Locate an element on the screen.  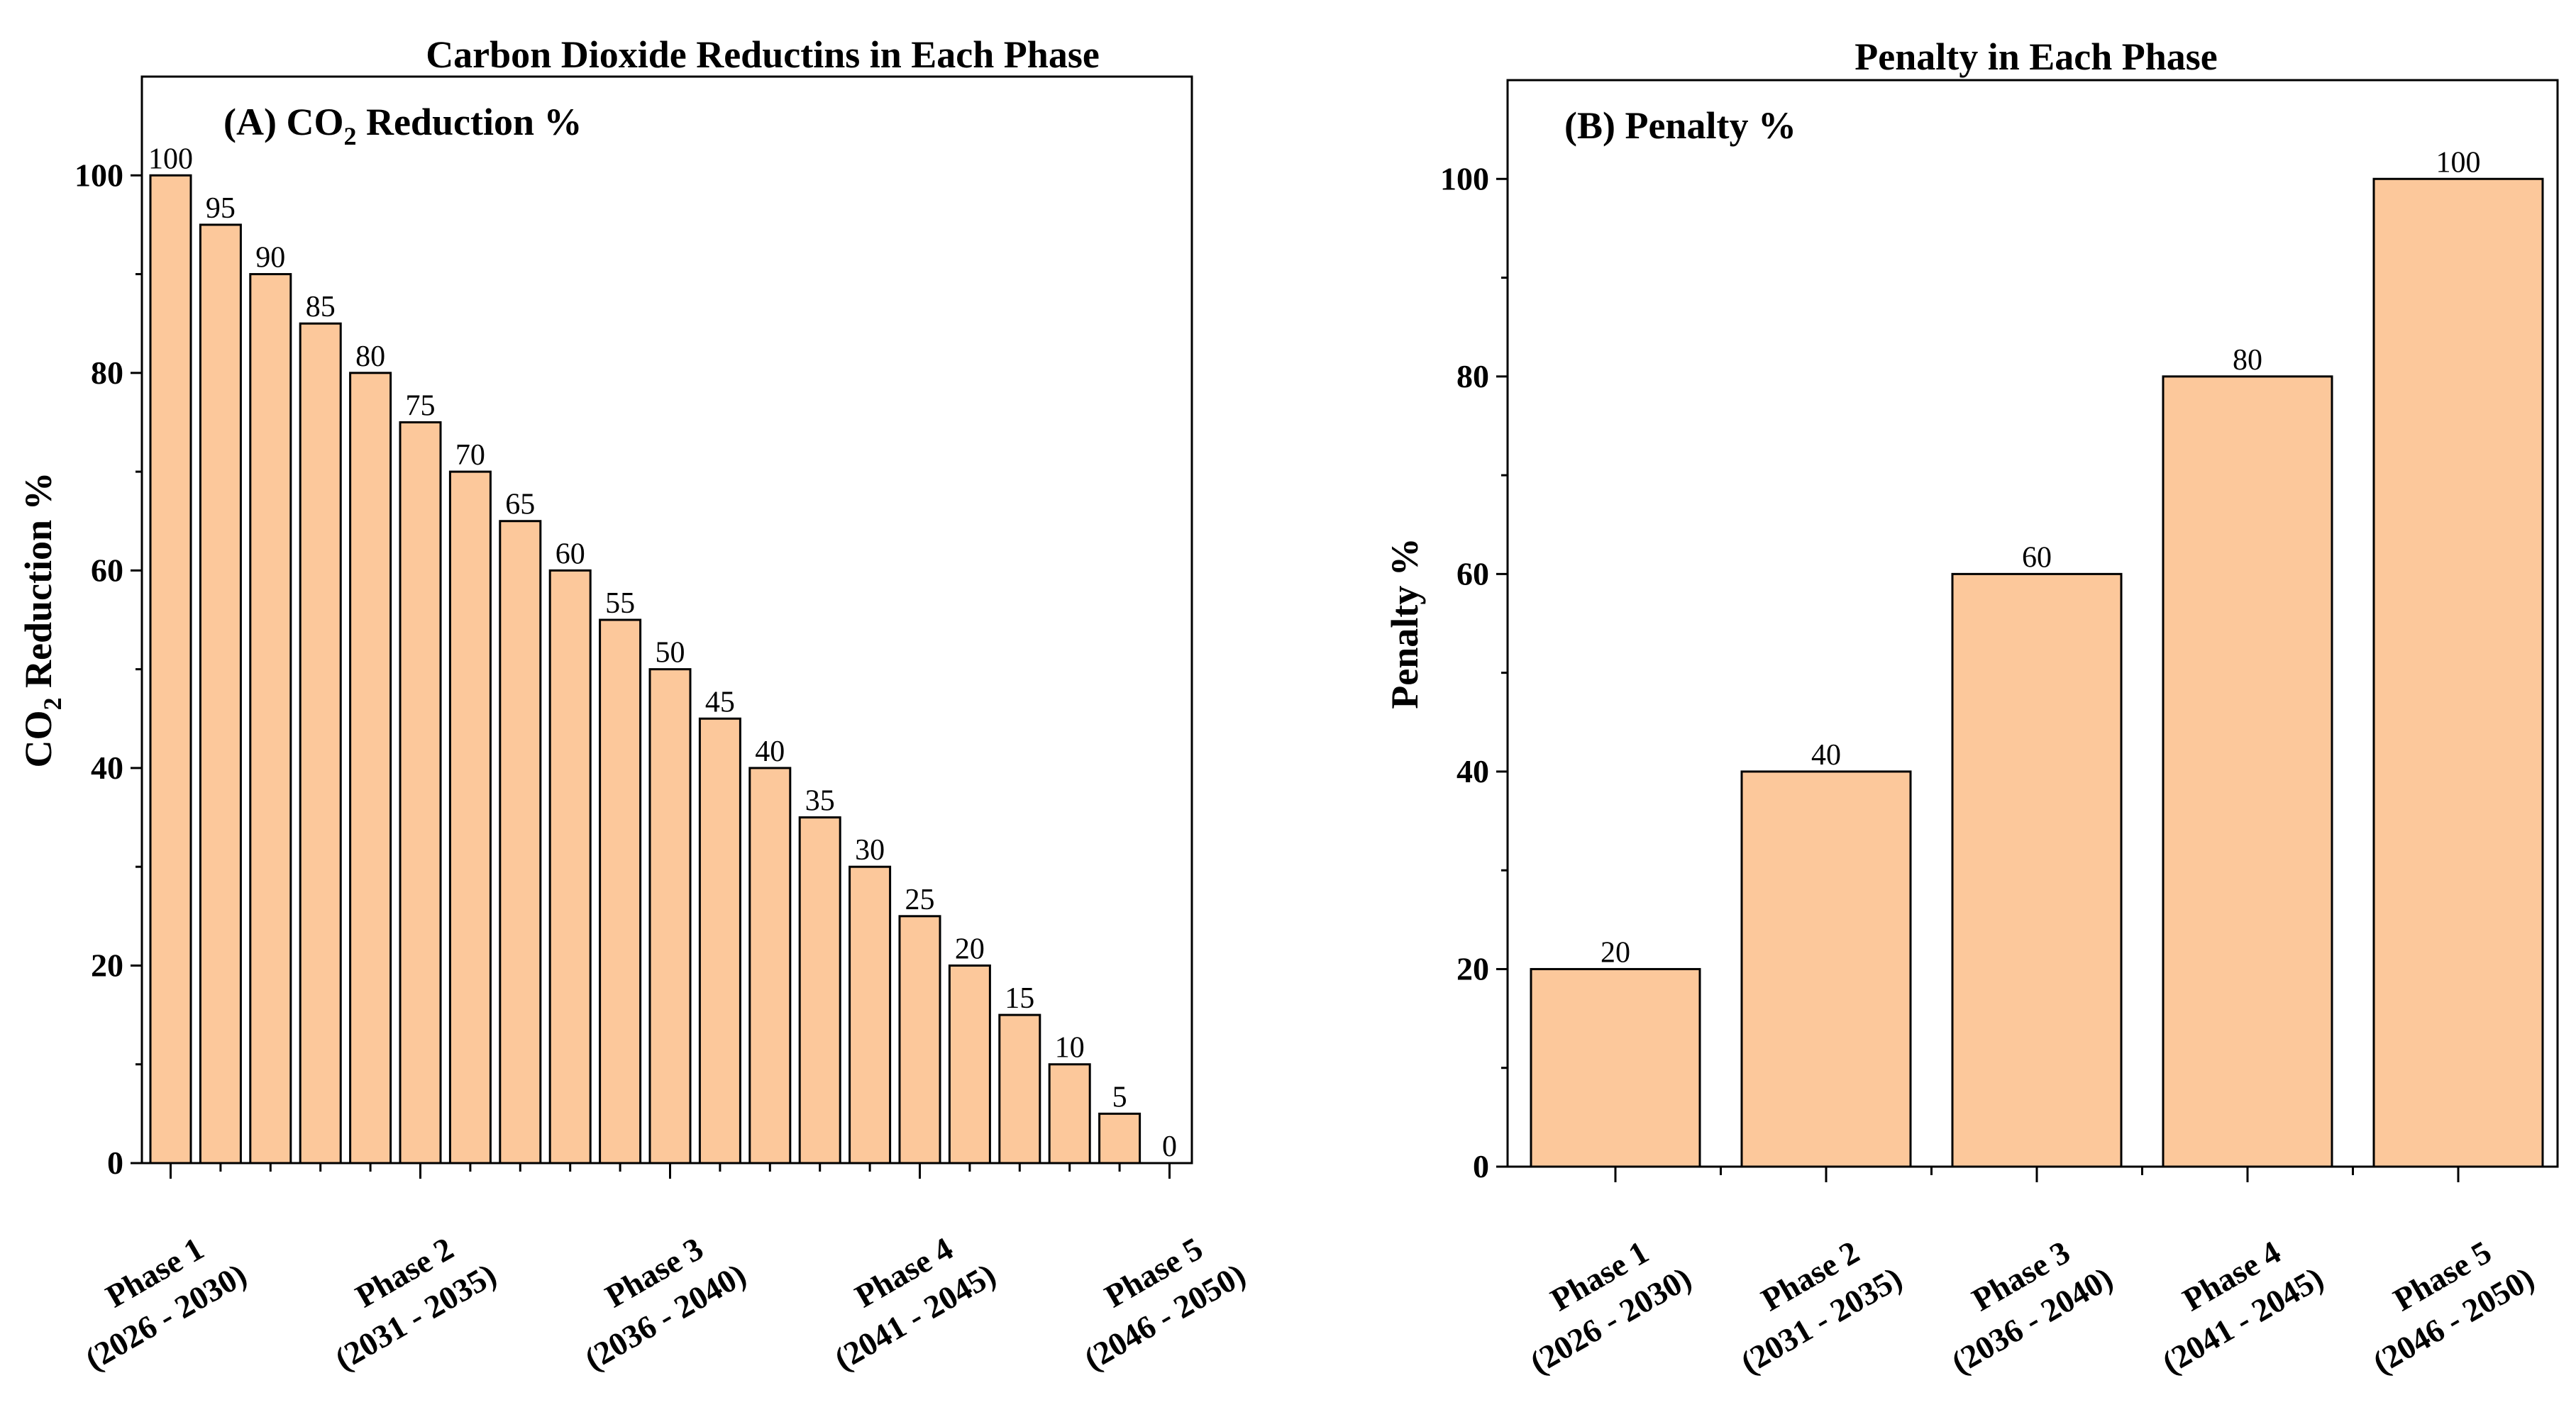
chart-a-y-tick-label: 100 is located at coordinates (98, 175).